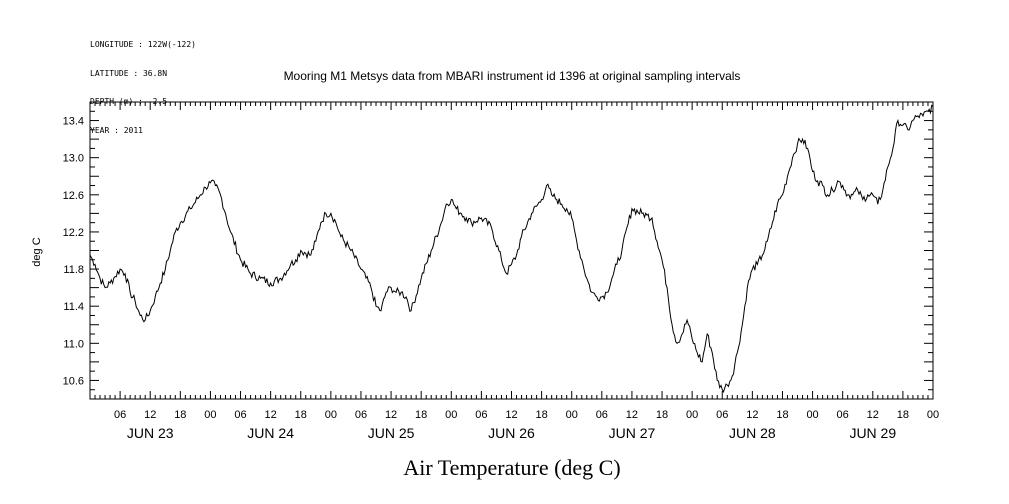 The width and height of the screenshot is (1009, 504). Describe the element at coordinates (73, 122) in the screenshot. I see `y-tick-label: 13.4` at that location.